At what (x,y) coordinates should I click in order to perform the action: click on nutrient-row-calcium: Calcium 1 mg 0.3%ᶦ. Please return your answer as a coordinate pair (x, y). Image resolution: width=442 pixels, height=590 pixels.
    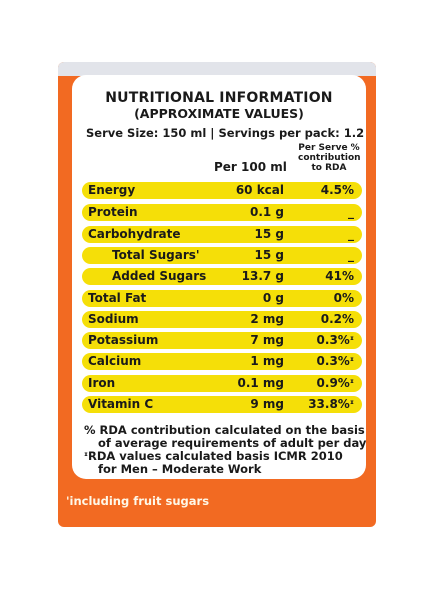
    Looking at the image, I should click on (222, 361).